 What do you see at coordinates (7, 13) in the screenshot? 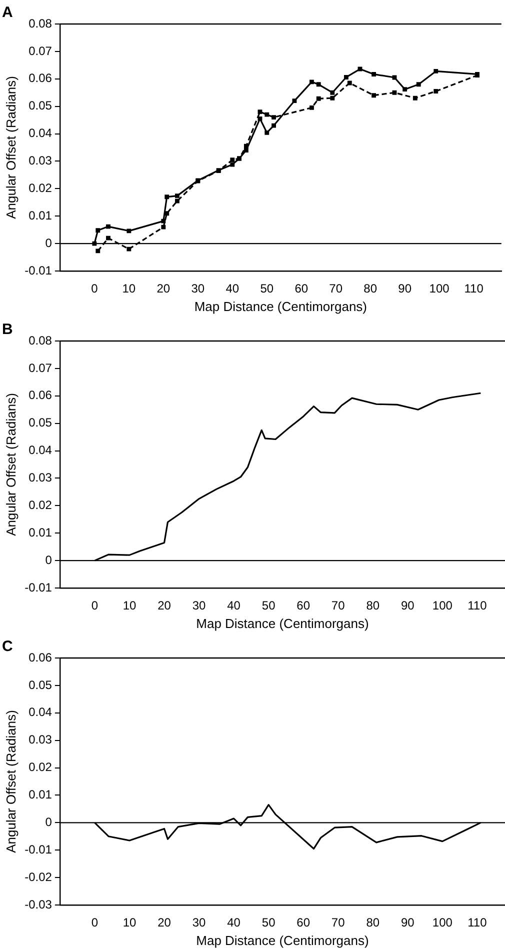
I see `chart-title: A` at bounding box center [7, 13].